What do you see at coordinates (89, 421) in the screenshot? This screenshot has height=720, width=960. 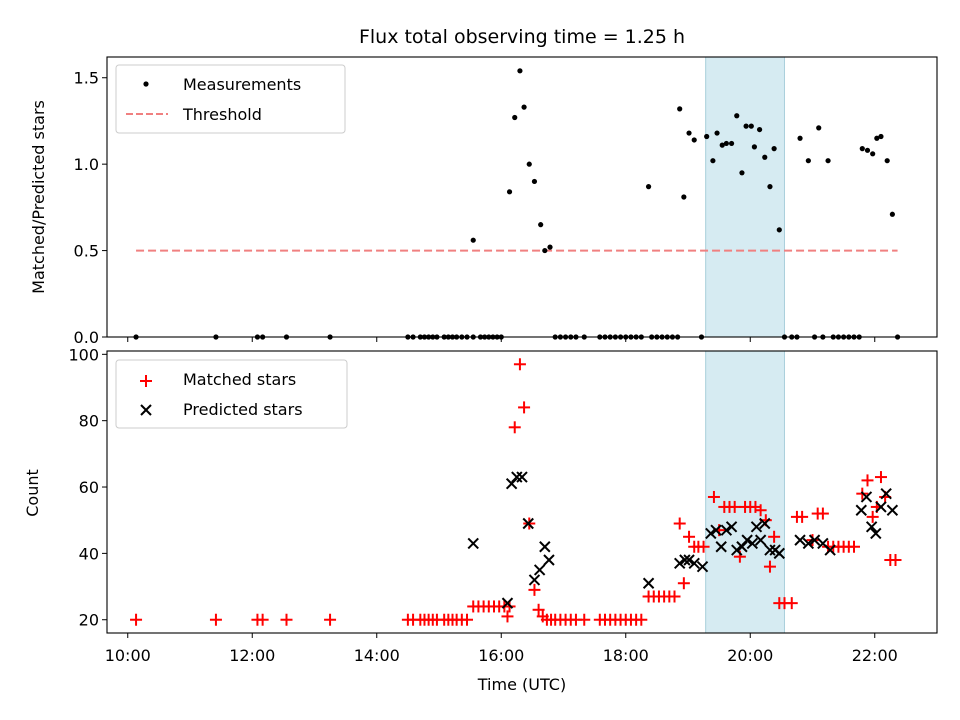 I see `y-tick-label: 80` at bounding box center [89, 421].